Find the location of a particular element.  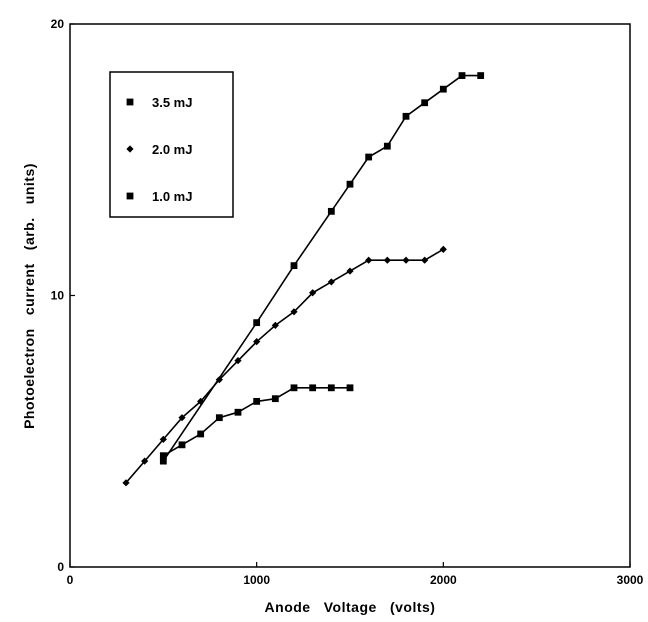

legend-box is located at coordinates (171, 144).